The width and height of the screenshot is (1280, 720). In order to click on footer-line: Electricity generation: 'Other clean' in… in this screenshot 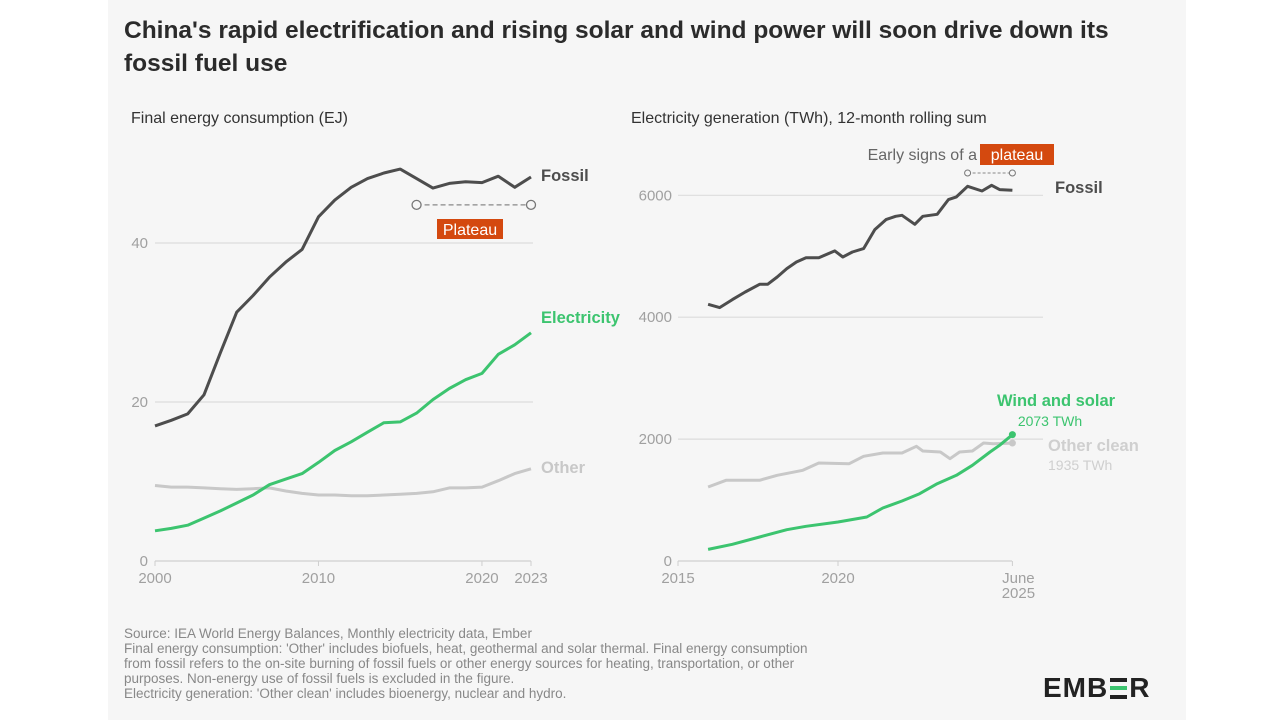, I will do `click(345, 693)`.